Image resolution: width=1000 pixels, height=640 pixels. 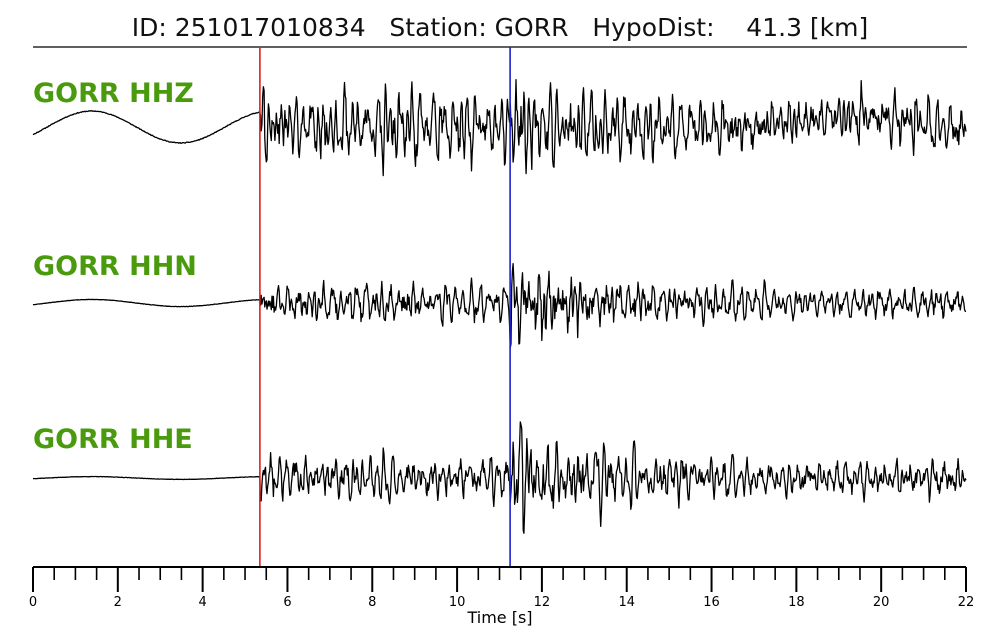 What do you see at coordinates (499, 617) in the screenshot?
I see `x-axis-label: Time [s]` at bounding box center [499, 617].